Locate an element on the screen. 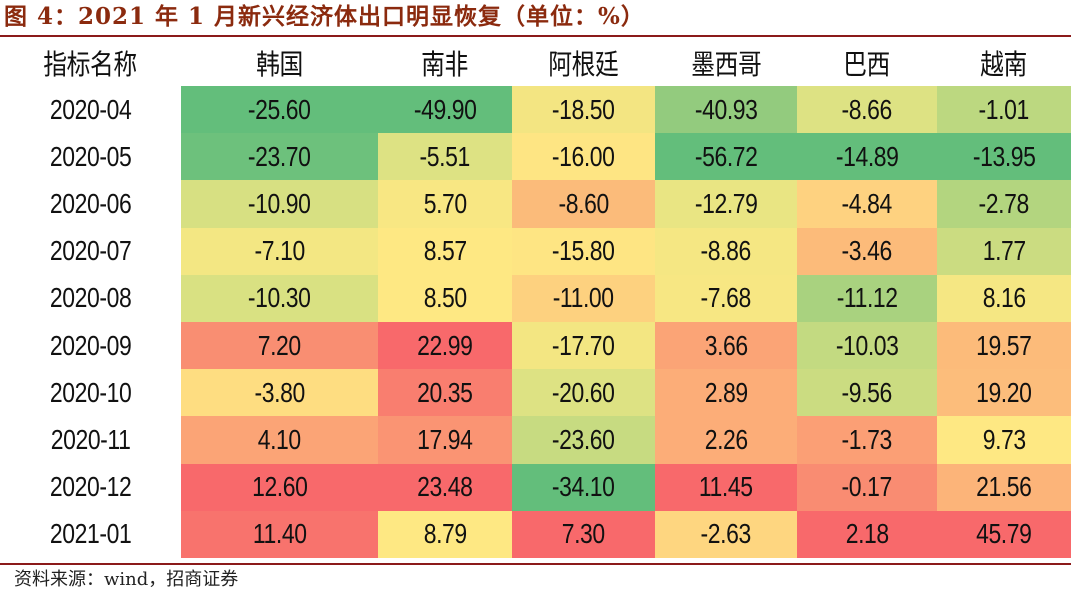 The width and height of the screenshot is (1071, 595). cell-brazil: -1.73 is located at coordinates (867, 440).